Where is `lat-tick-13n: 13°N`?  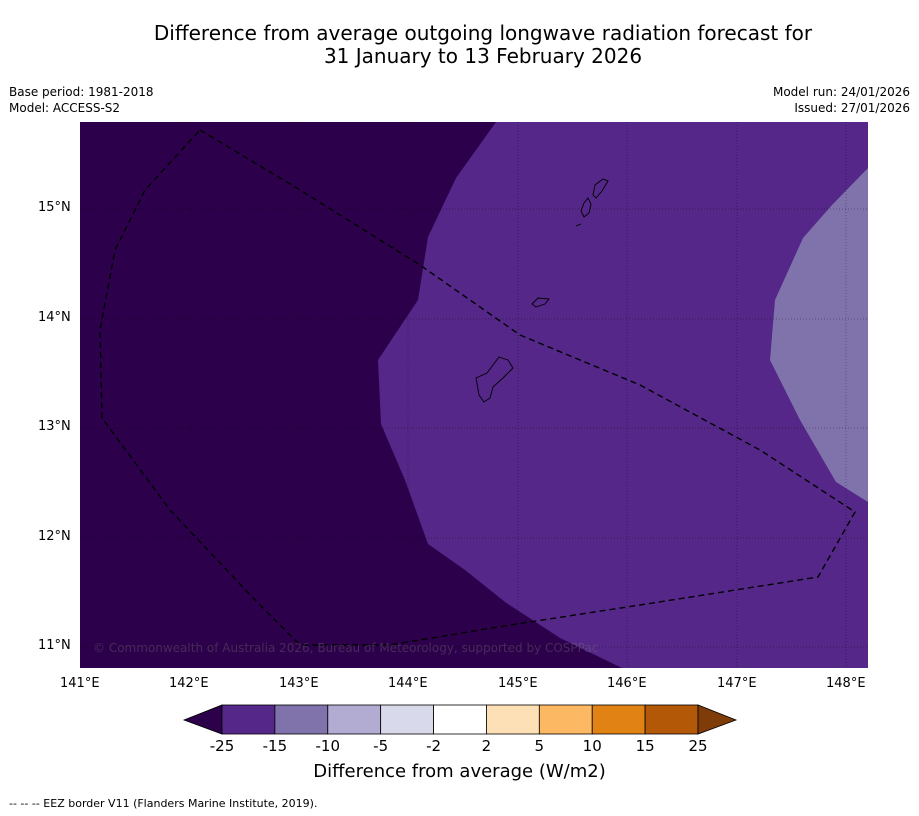
lat-tick-13n: 13°N is located at coordinates (54, 426).